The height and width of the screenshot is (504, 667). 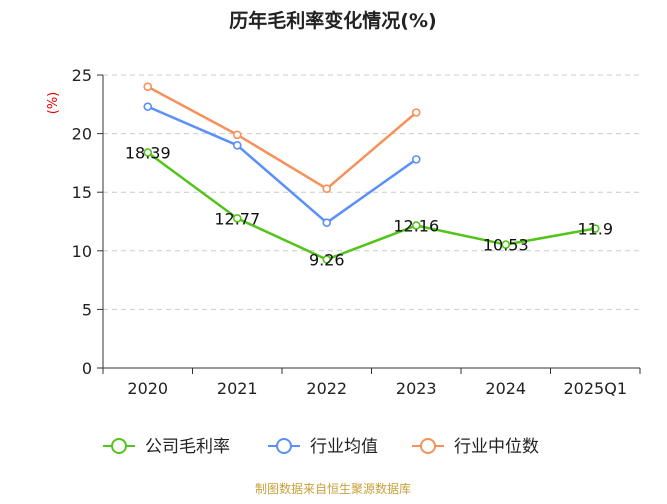 What do you see at coordinates (333, 488) in the screenshot?
I see `source-note: 制图数据来自恒生聚源数据库` at bounding box center [333, 488].